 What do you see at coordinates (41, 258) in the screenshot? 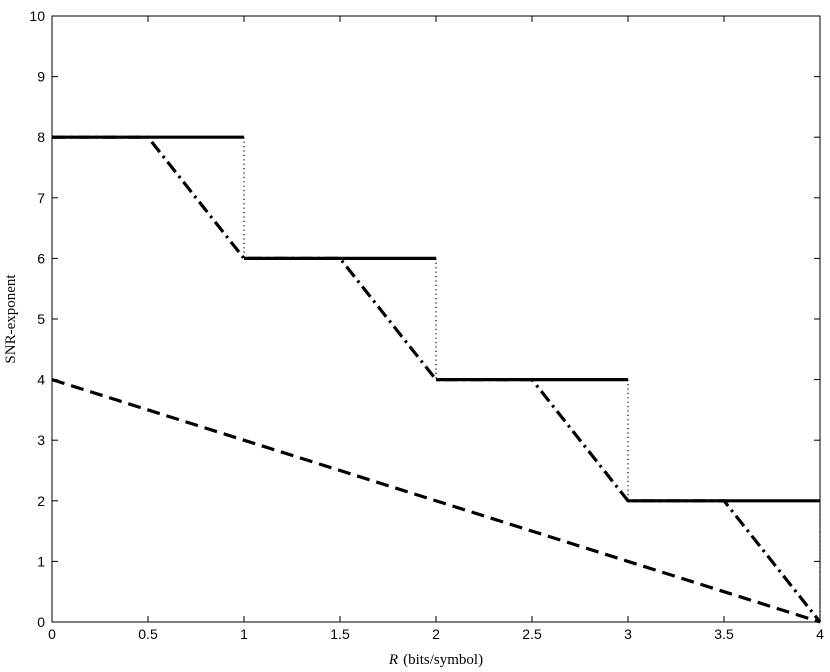
I see `y-tick-label: 6` at bounding box center [41, 258].